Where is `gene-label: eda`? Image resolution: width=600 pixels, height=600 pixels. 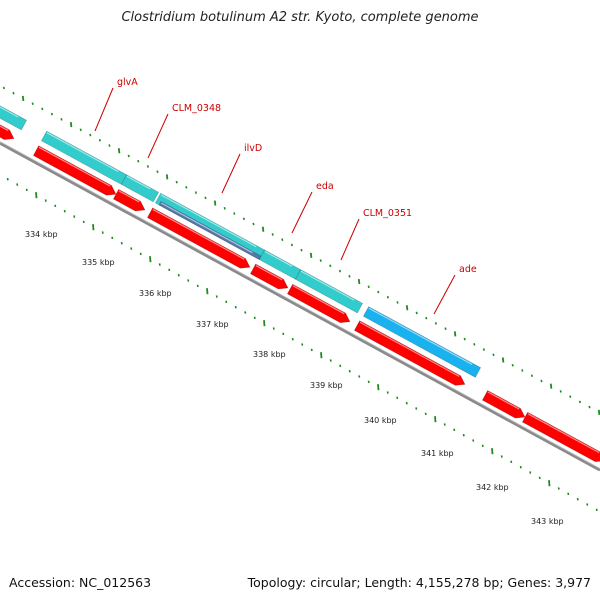 gene-label: eda is located at coordinates (325, 186).